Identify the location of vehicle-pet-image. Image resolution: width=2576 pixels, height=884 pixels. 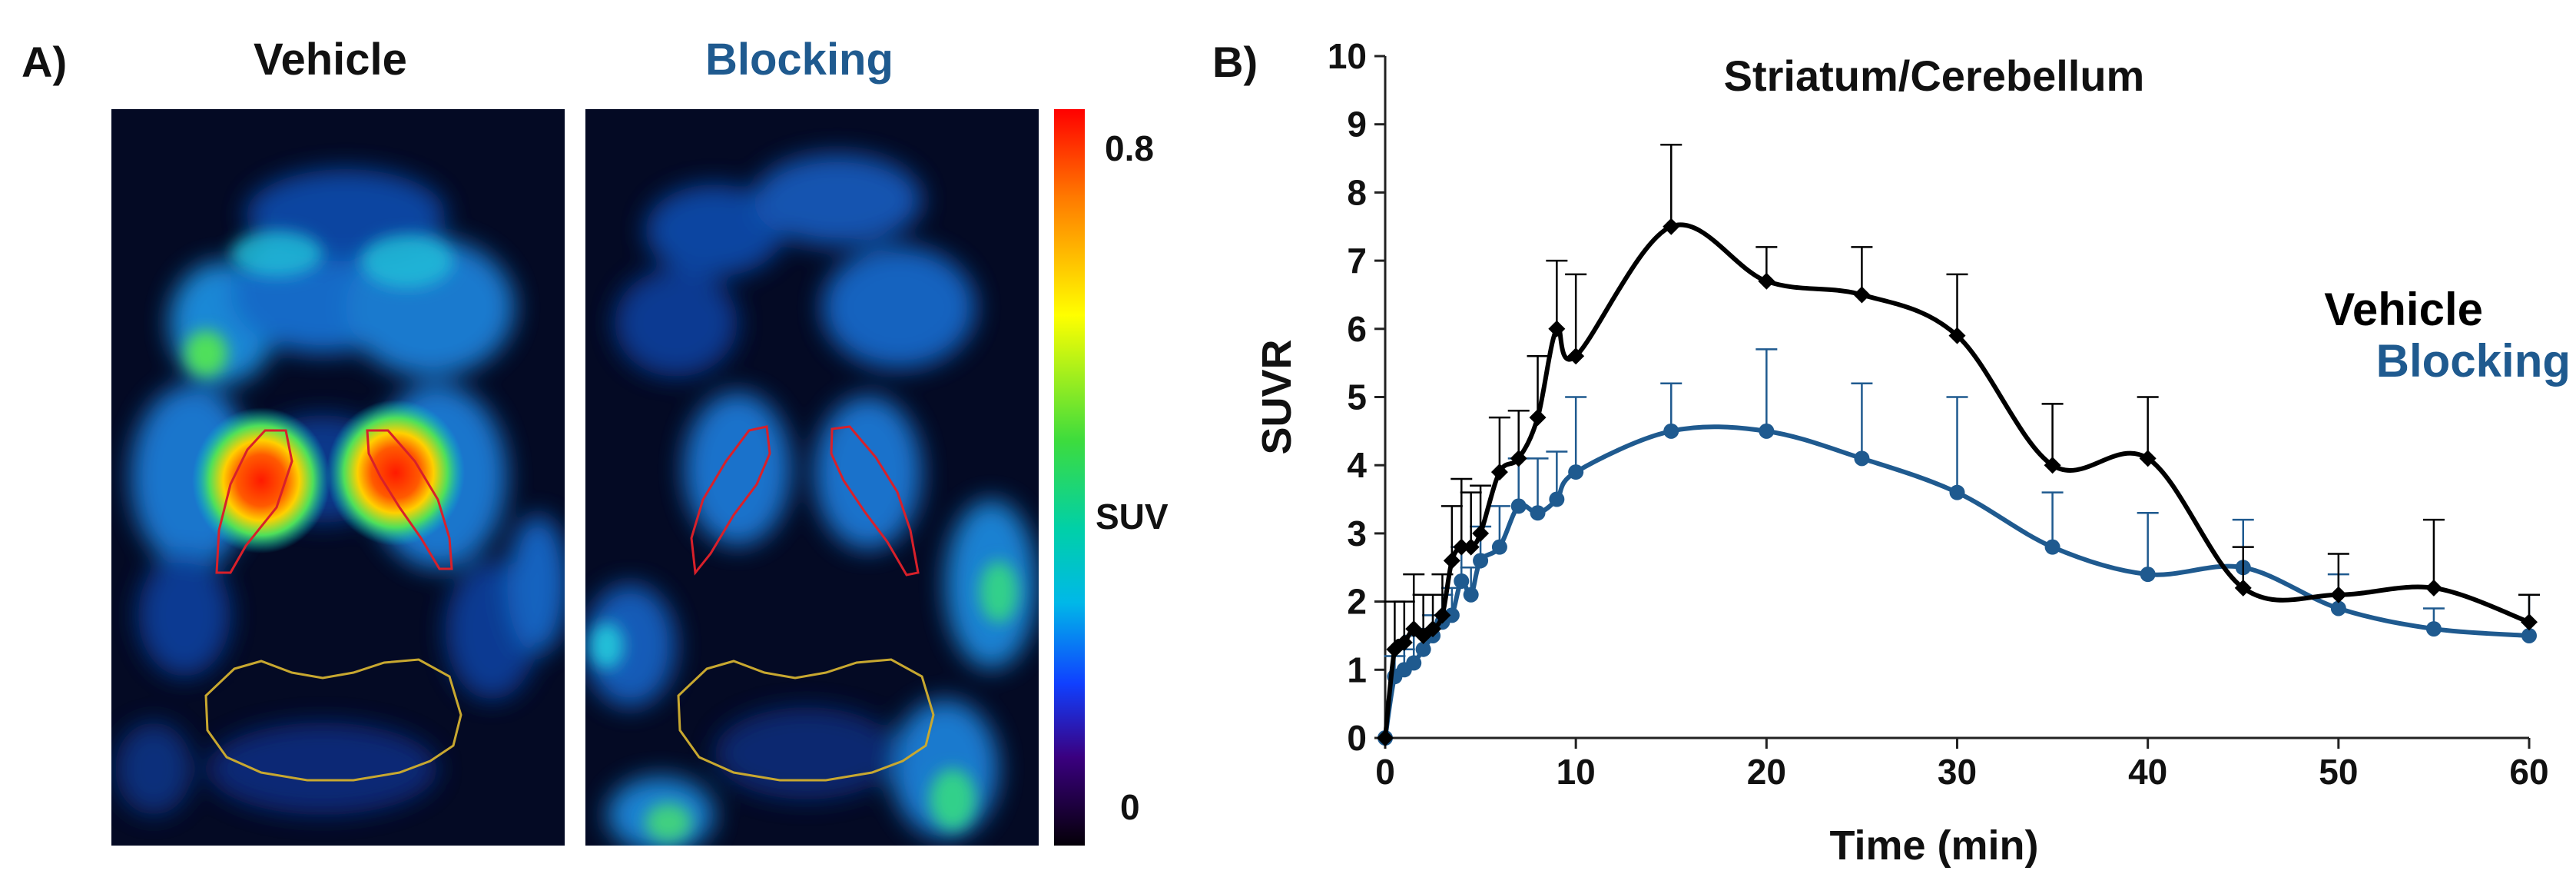
(338, 477).